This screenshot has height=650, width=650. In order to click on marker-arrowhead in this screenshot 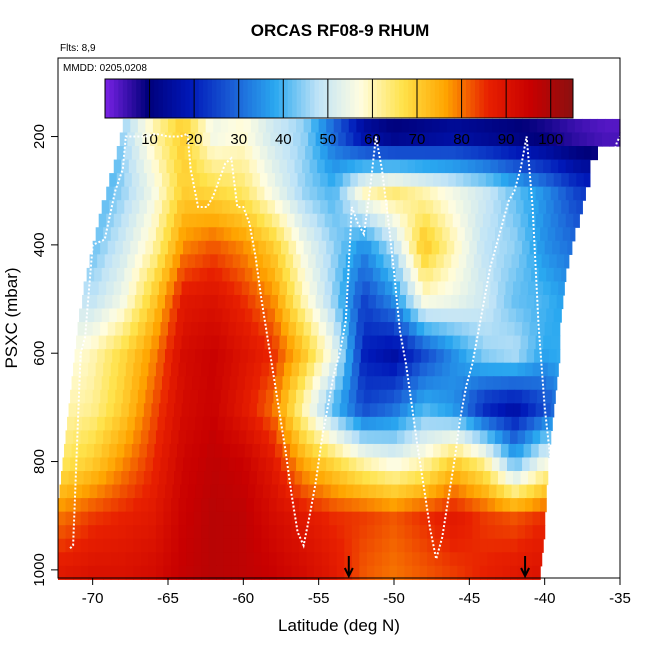, I will do `click(348, 573)`.